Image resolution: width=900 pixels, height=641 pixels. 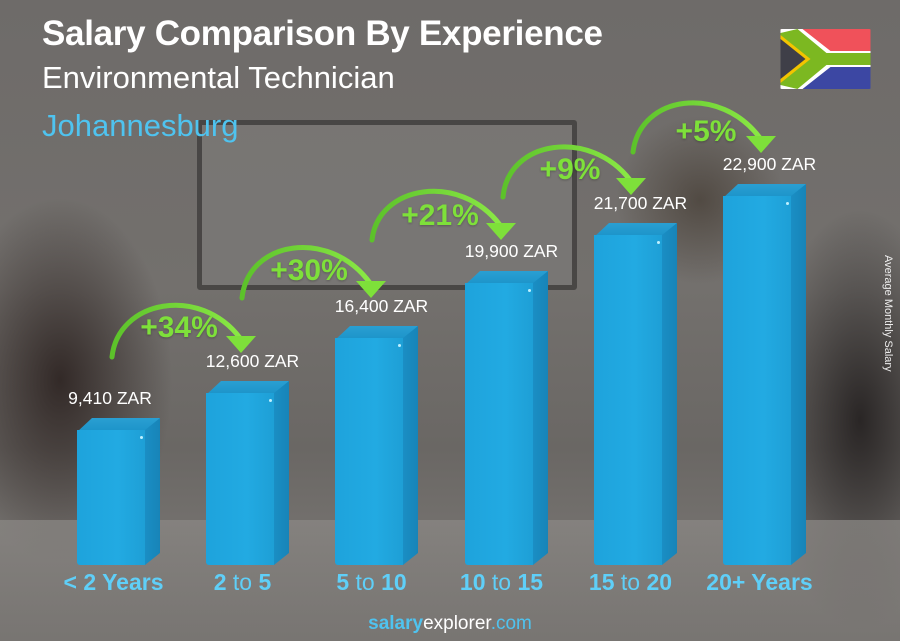 I want to click on category-start: 20+ Years, so click(x=759, y=582).